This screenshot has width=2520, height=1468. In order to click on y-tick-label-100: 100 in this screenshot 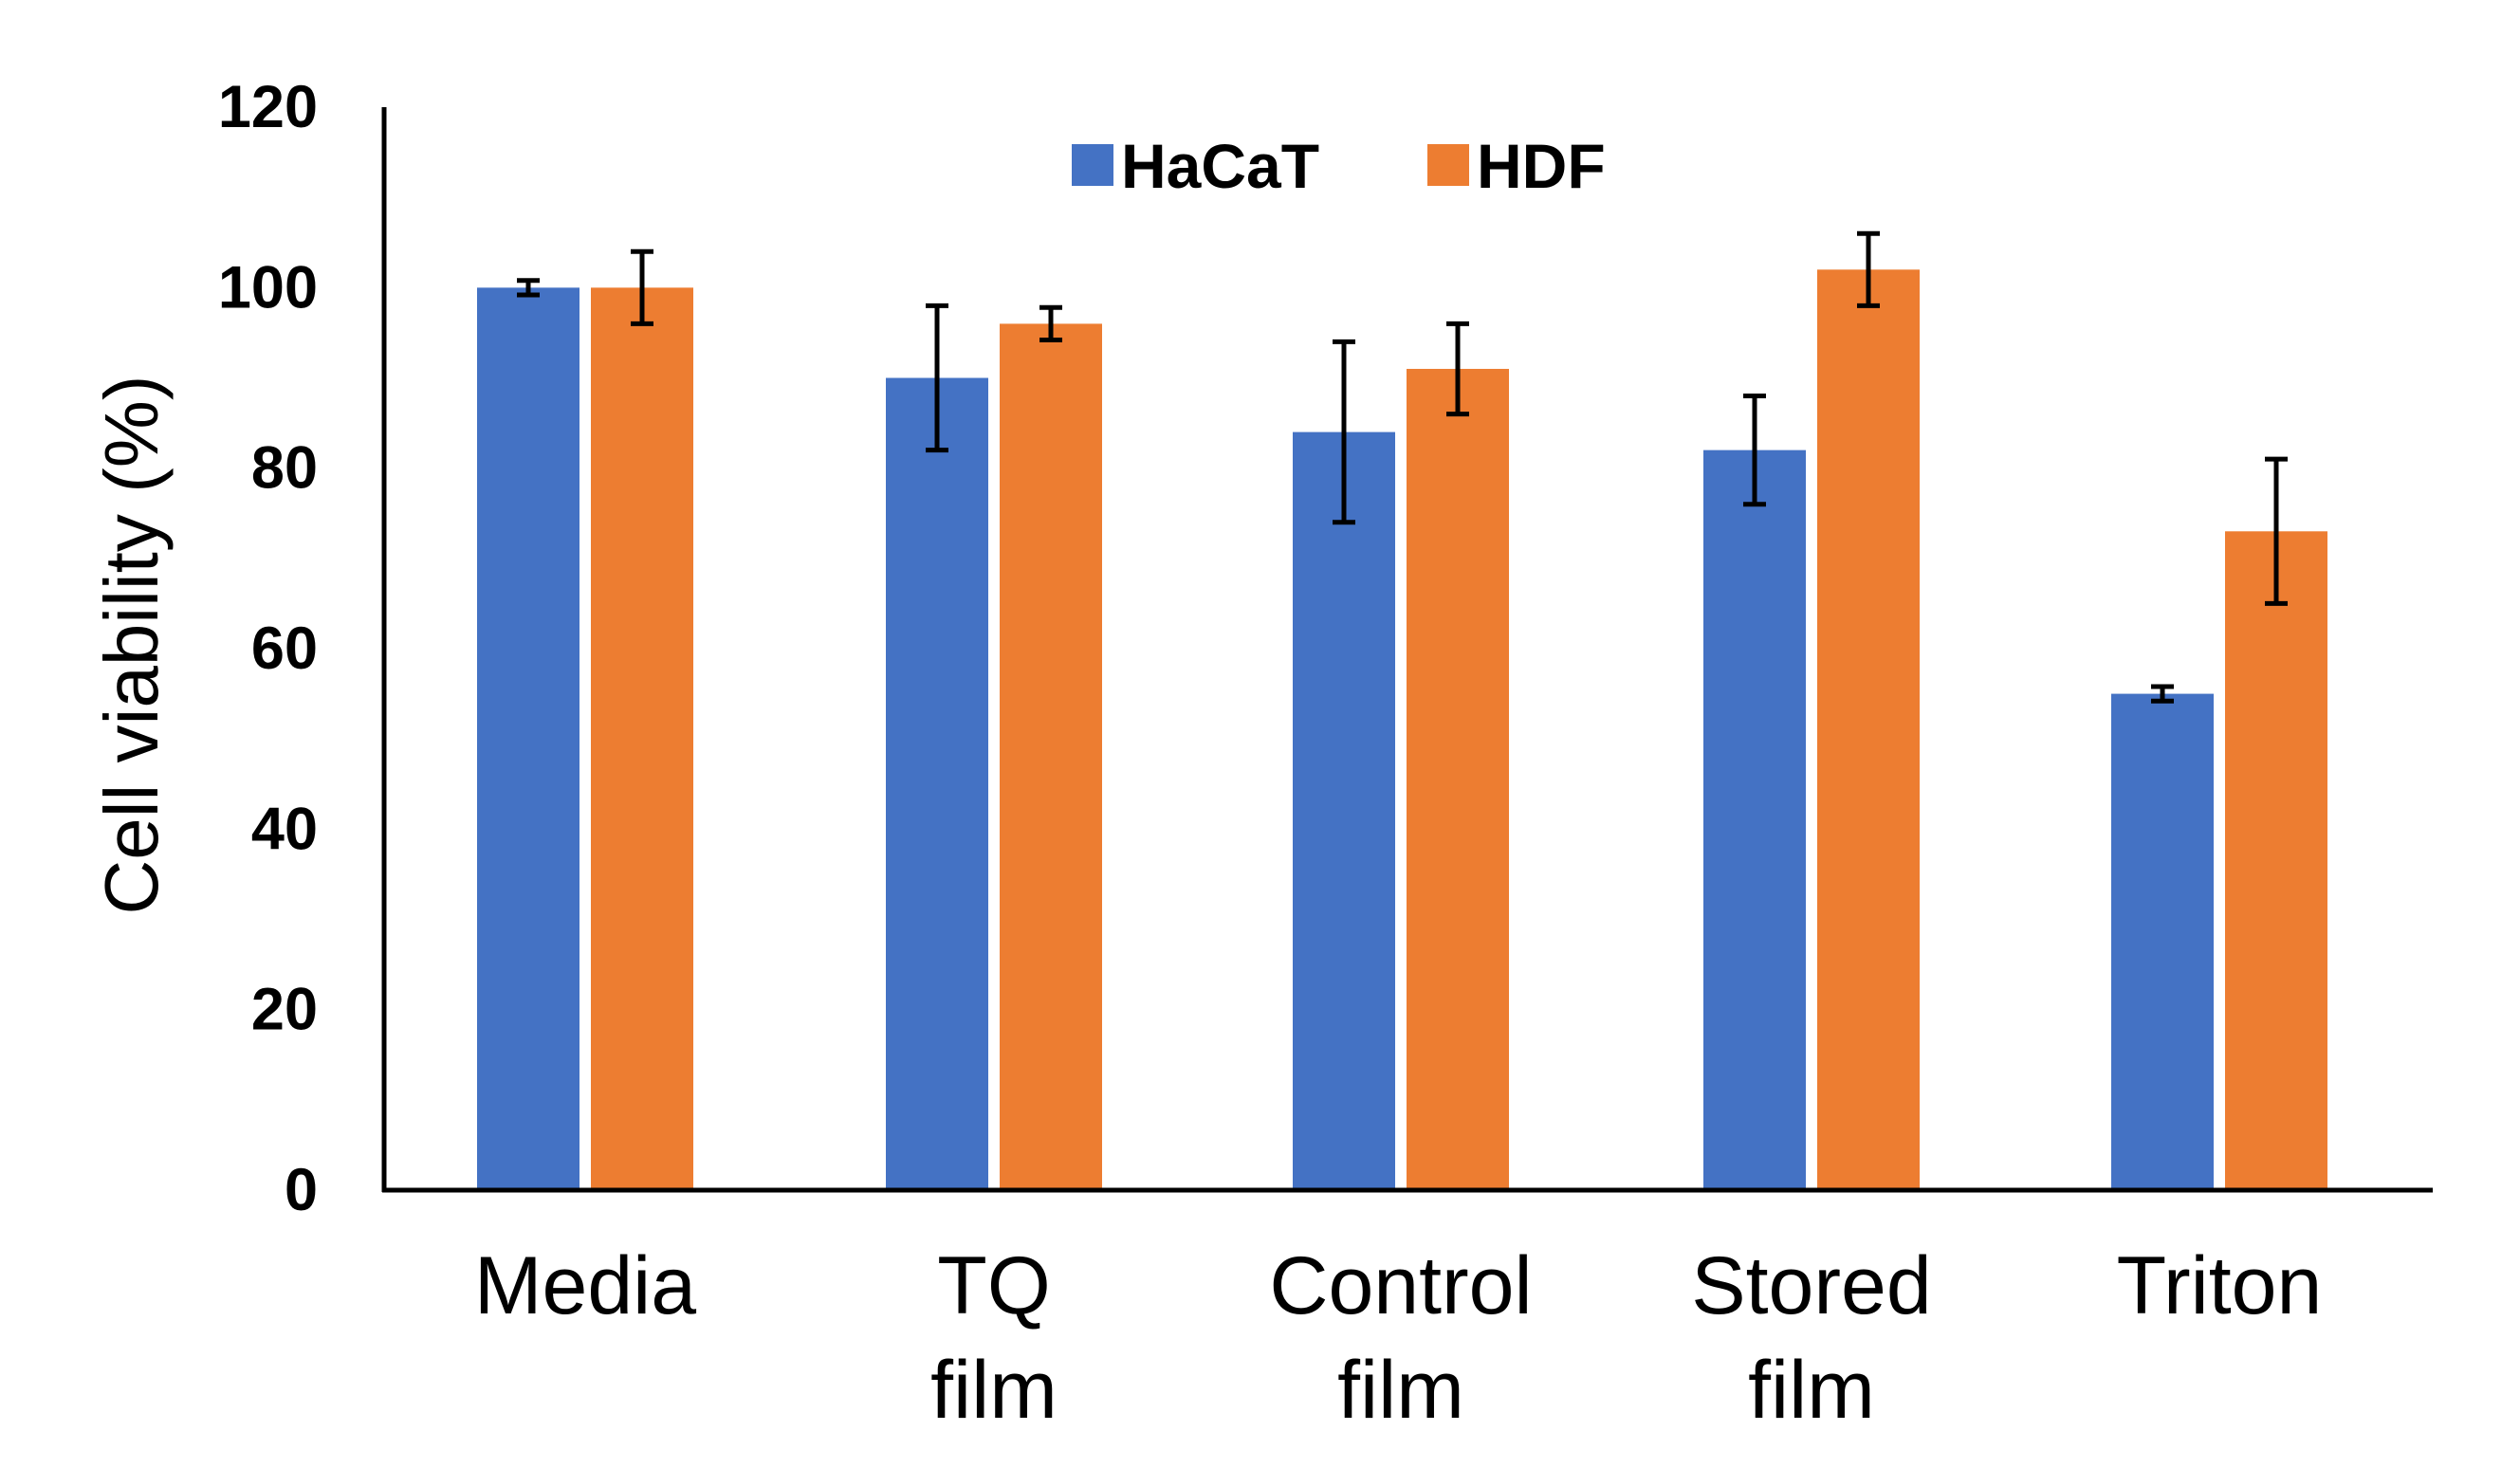, I will do `click(268, 287)`.